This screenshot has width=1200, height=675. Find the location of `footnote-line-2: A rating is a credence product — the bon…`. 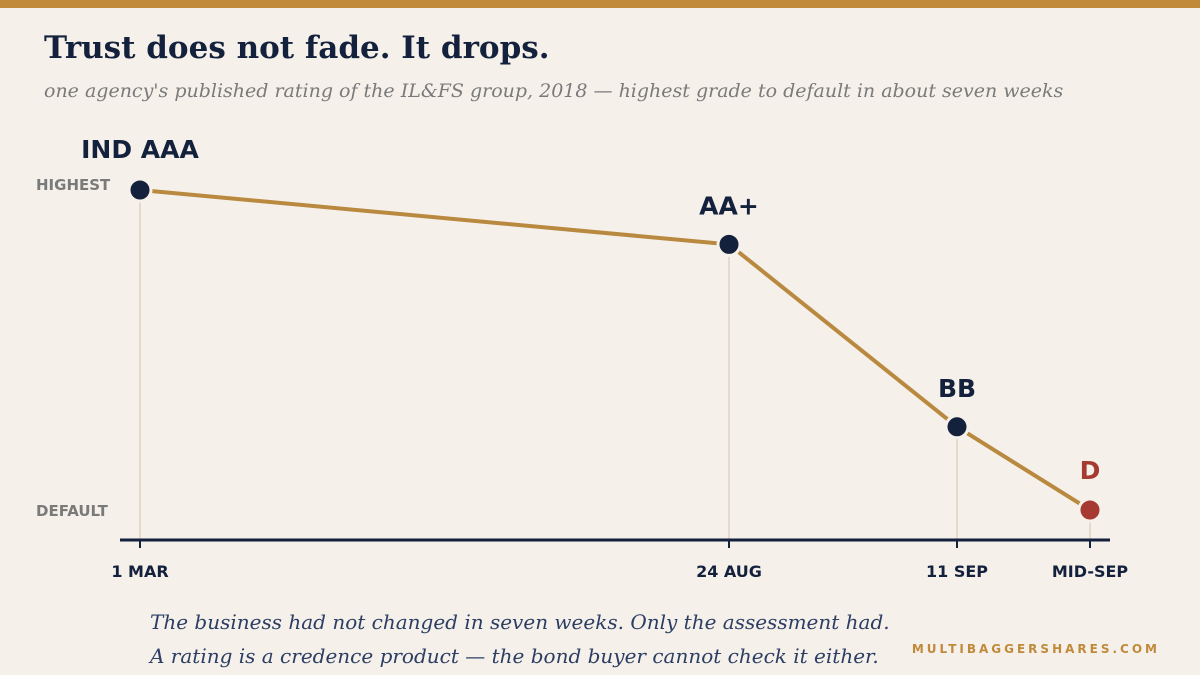

footnote-line-2: A rating is a credence product — the bon… is located at coordinates (514, 656).